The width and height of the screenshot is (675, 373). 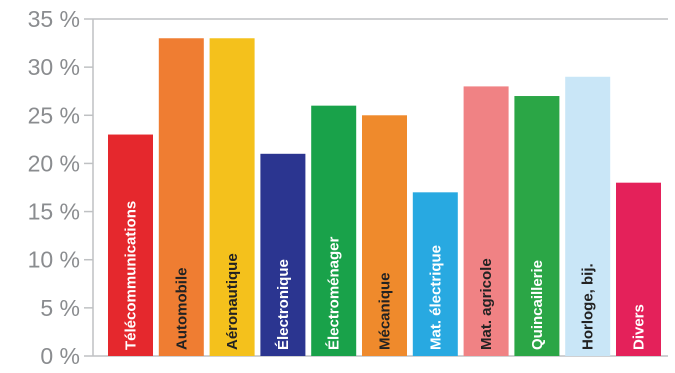 I want to click on bar-category-label: Électronique, so click(x=283, y=304).